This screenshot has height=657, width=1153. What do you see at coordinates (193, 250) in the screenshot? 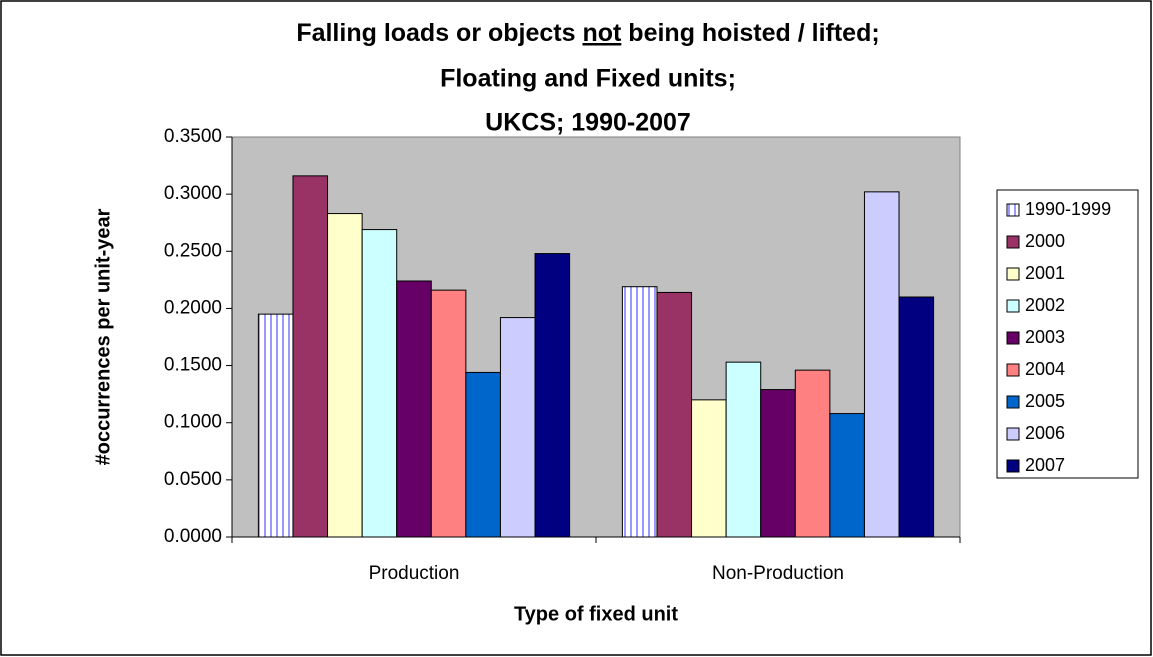
I see `y-tick-label: 0.2500` at bounding box center [193, 250].